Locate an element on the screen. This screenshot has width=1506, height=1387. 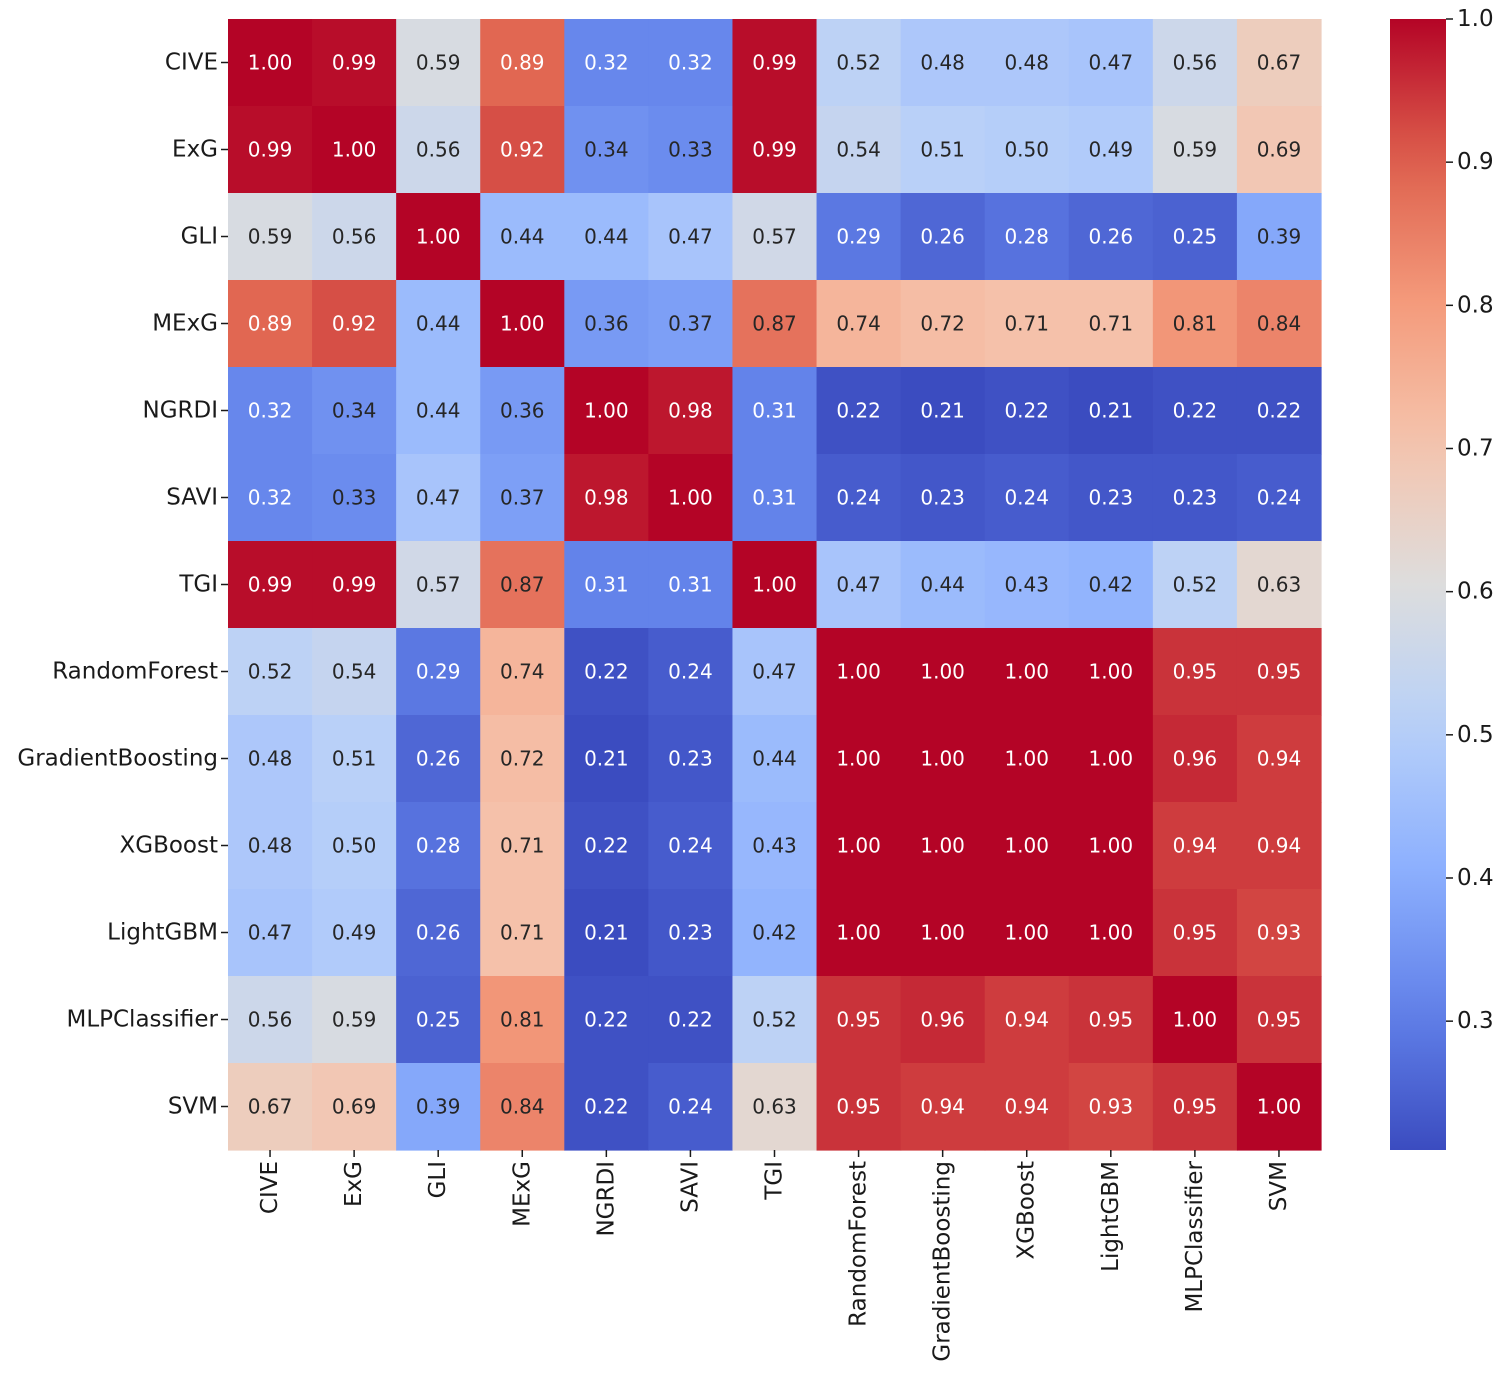
heatmap-cell-GradientBoosting-ExG is located at coordinates (354, 759).